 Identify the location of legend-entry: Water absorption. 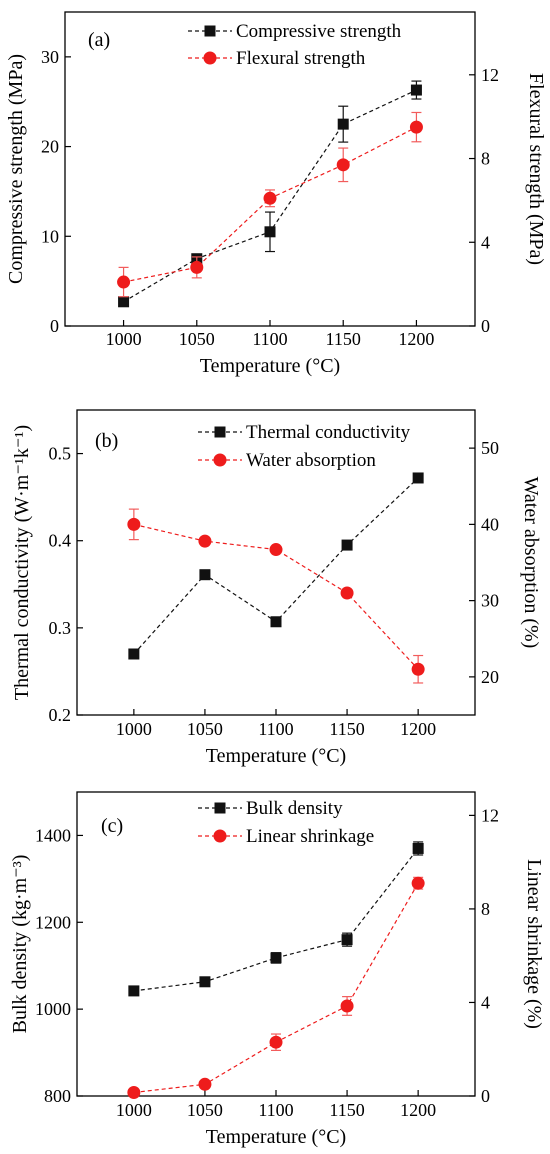
(287, 460).